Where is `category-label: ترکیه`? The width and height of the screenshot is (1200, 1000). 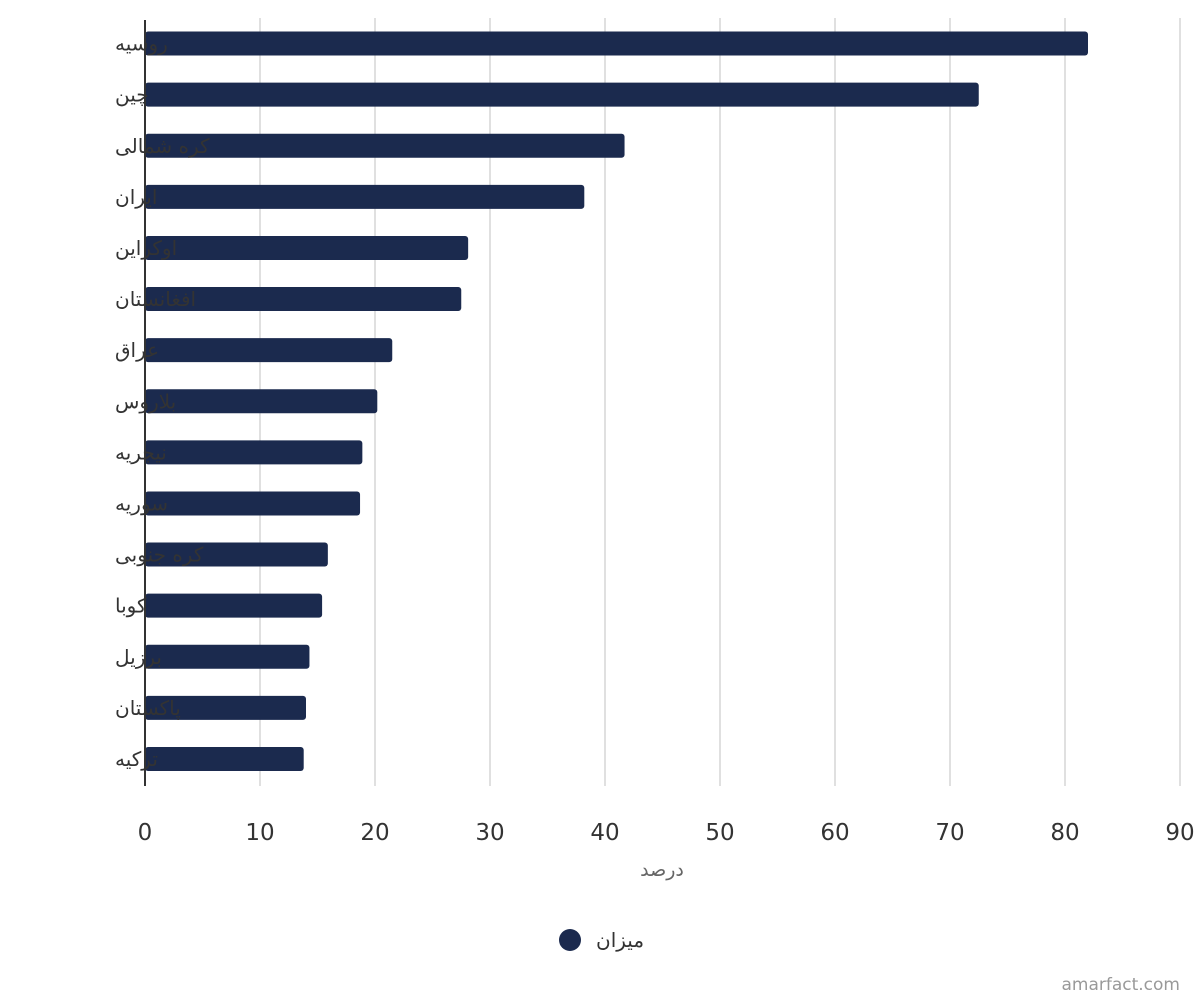
category-label: ترکیه is located at coordinates (136, 759).